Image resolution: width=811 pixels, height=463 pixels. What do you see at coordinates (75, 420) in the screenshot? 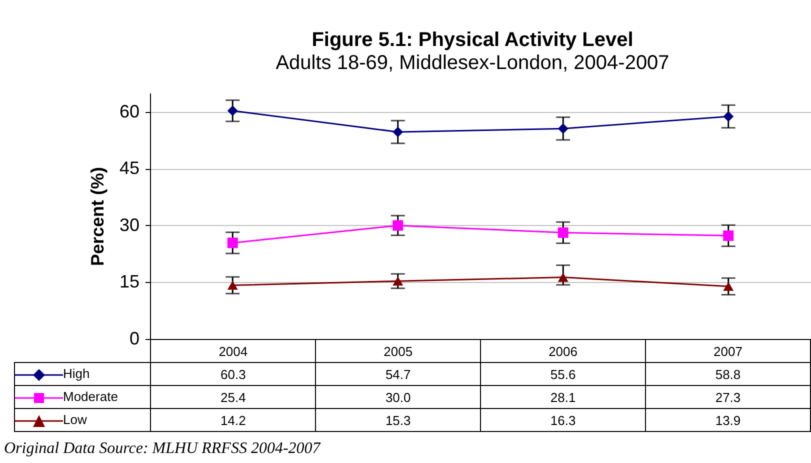
I see `legend-label: Low` at bounding box center [75, 420].